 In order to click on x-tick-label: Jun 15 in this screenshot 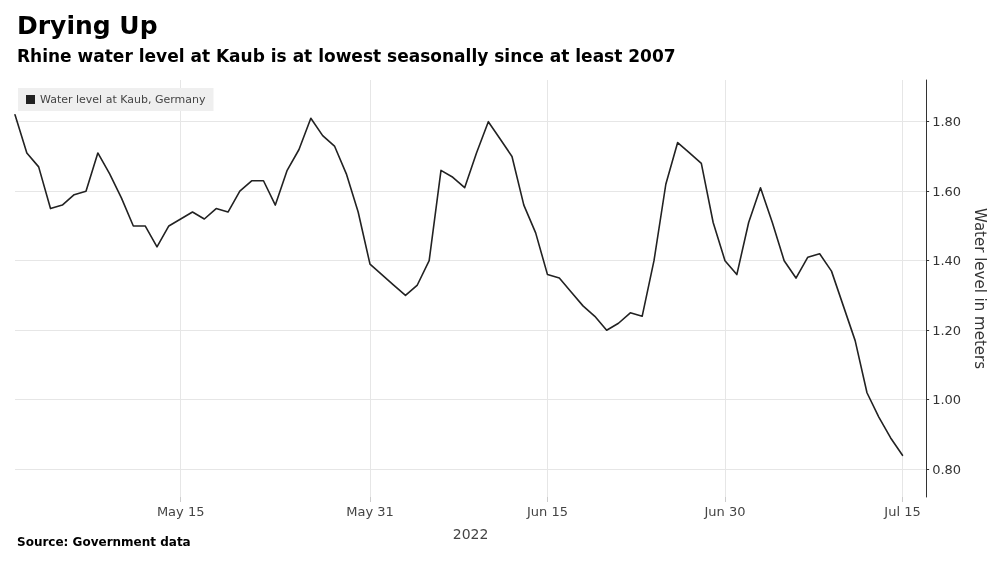, I will do `click(546, 511)`.